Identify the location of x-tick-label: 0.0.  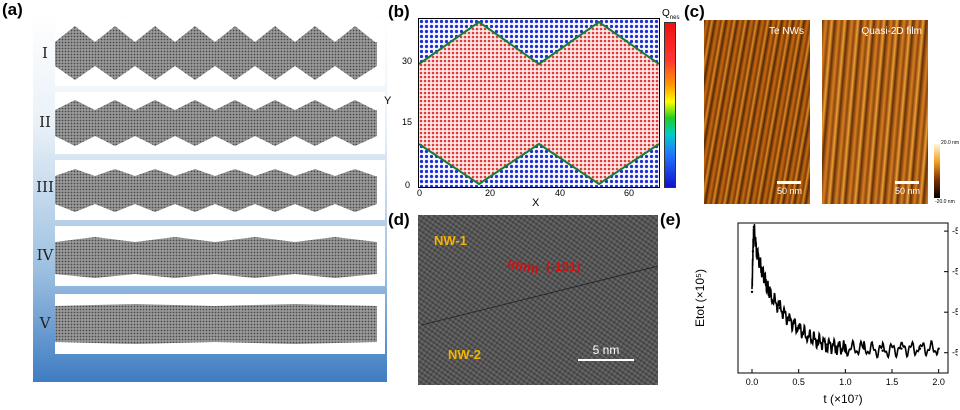
(752, 382).